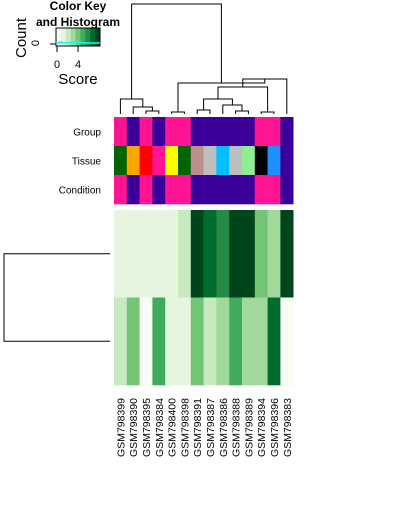 The width and height of the screenshot is (417, 520). Describe the element at coordinates (80, 191) in the screenshot. I see `annotation-label-condition: Condition` at that location.